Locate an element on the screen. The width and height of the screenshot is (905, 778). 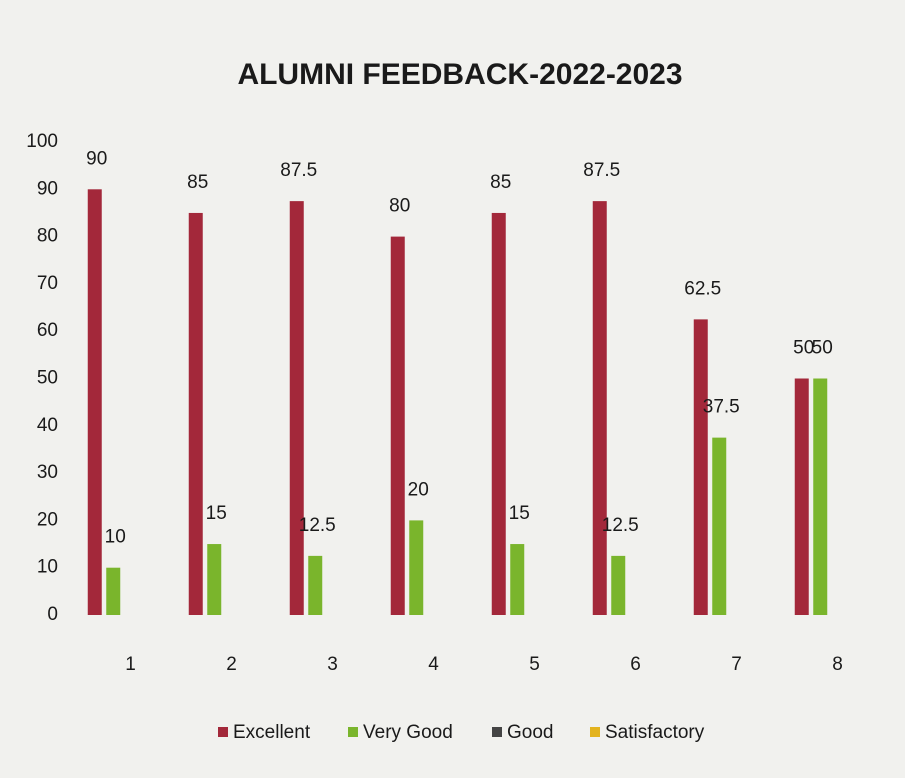
y-tick-label: 90 is located at coordinates (47, 188).